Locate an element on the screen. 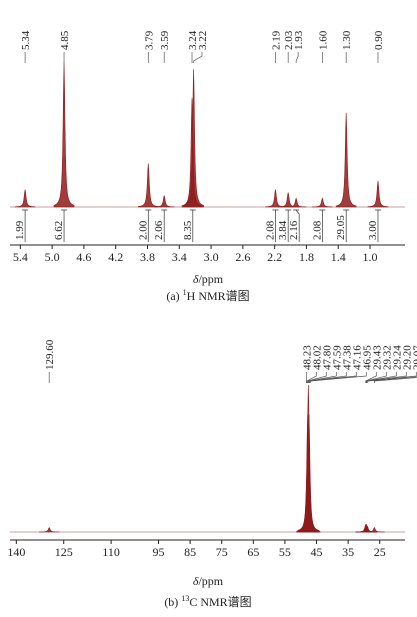 This screenshot has width=417, height=617. x-tick-label: 1.4 is located at coordinates (338, 257).